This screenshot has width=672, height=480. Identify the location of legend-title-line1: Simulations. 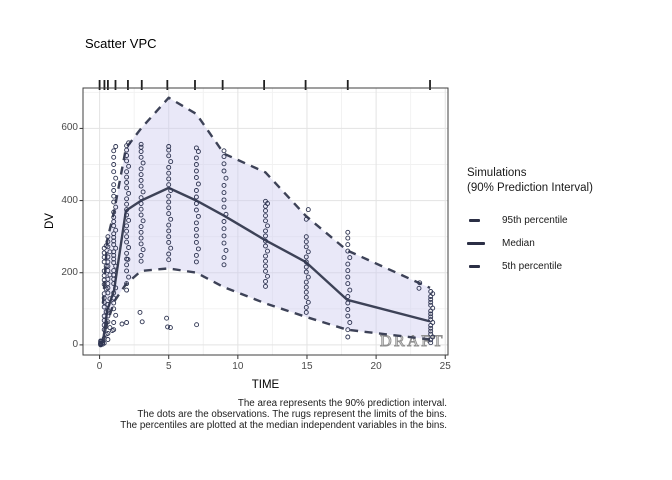
(497, 173).